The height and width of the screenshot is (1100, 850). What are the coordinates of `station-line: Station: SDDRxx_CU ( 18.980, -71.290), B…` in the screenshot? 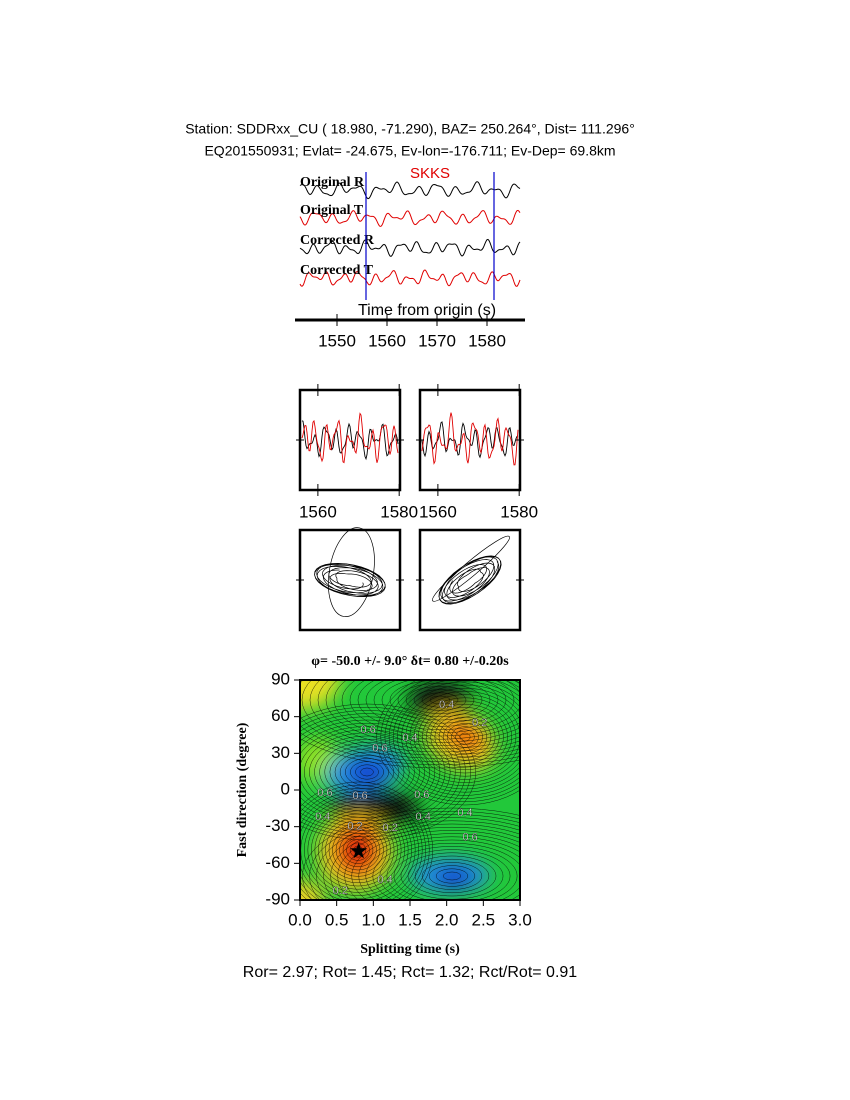 It's located at (410, 129).